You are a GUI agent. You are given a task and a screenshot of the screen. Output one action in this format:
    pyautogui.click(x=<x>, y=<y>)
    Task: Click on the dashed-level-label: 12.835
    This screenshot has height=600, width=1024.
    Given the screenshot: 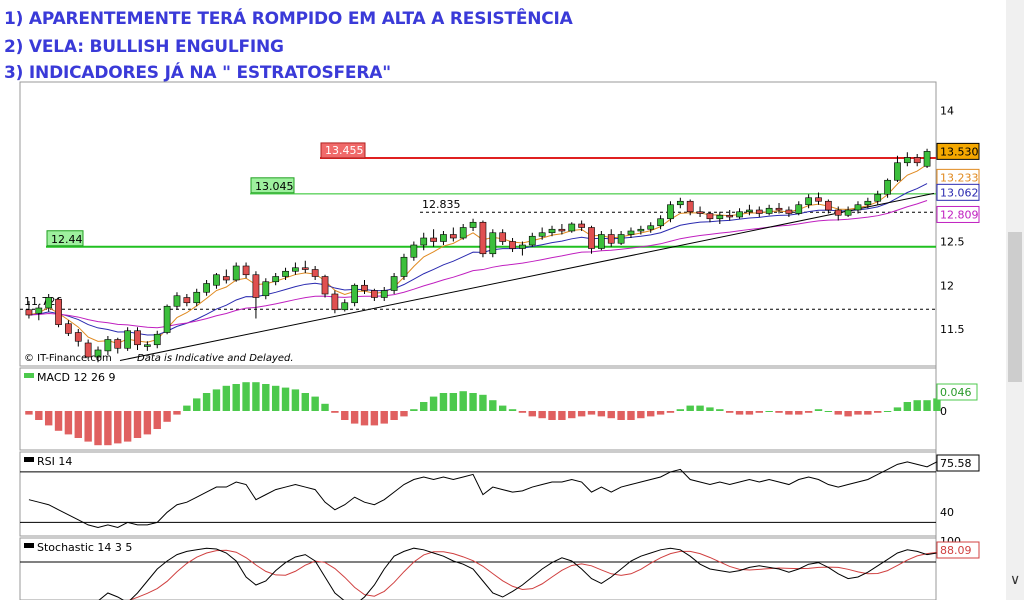 What is the action you would take?
    pyautogui.click(x=441, y=204)
    